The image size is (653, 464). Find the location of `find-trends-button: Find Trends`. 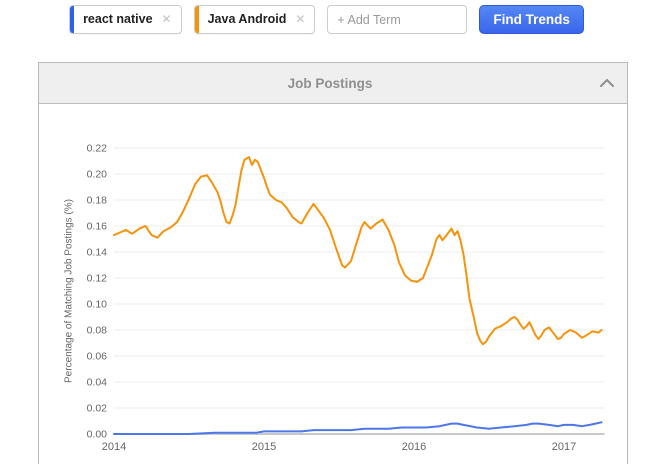

find-trends-button: Find Trends is located at coordinates (531, 19).